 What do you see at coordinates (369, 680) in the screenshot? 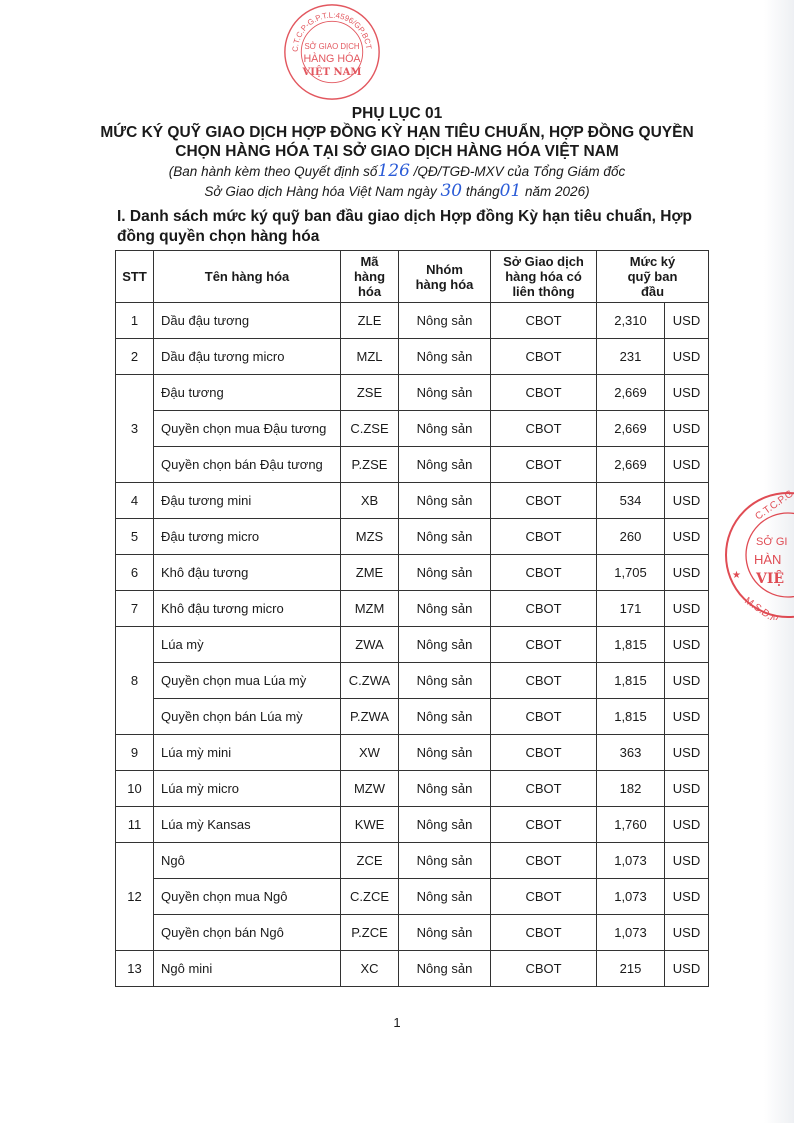
I see `commodity-code: C.ZWA` at bounding box center [369, 680].